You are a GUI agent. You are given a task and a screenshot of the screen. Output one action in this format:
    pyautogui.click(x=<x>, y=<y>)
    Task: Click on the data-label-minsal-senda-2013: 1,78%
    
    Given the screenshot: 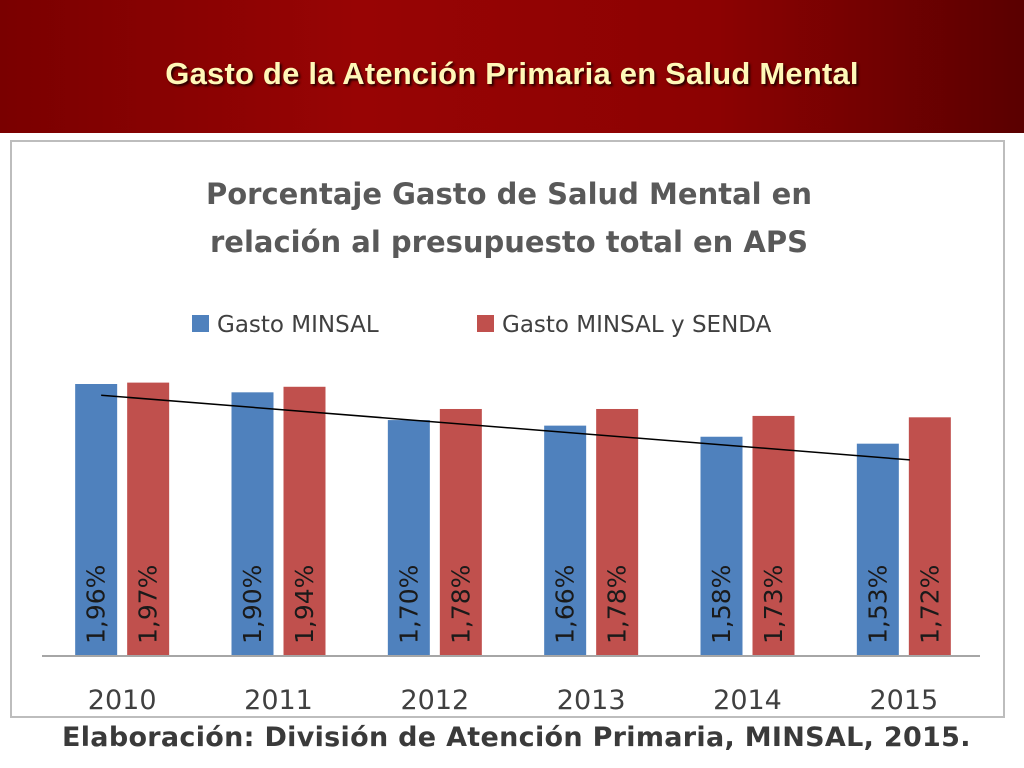 What is the action you would take?
    pyautogui.click(x=617, y=604)
    